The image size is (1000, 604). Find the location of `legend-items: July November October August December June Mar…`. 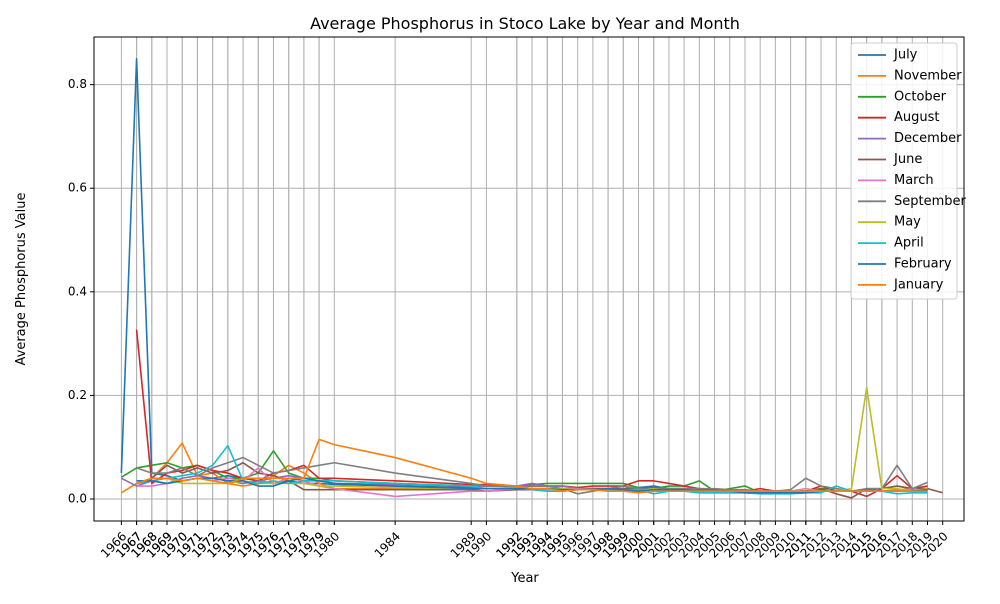

legend-items: July November October August December June Mar… is located at coordinates (912, 170).